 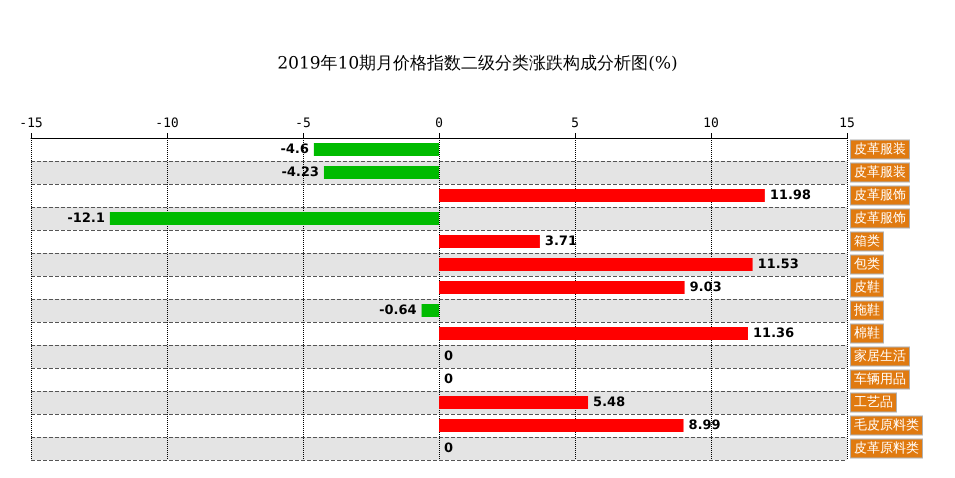 I want to click on y-tick-label: 皮革原料类, so click(x=886, y=448).